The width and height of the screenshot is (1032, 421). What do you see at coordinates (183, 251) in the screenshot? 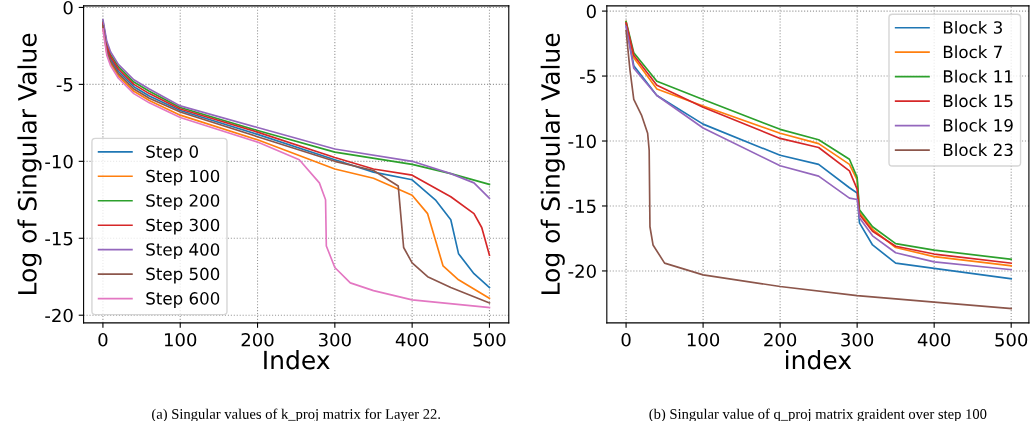
I see `legend-label: Step 400` at bounding box center [183, 251].